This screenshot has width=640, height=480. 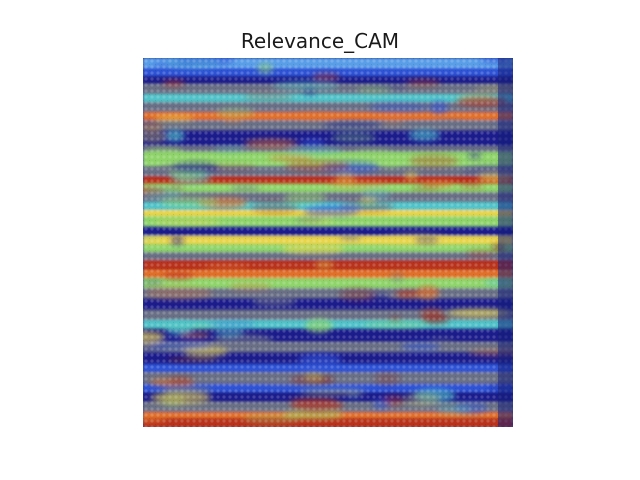 What do you see at coordinates (505, 242) in the screenshot?
I see `right-edge-shade` at bounding box center [505, 242].